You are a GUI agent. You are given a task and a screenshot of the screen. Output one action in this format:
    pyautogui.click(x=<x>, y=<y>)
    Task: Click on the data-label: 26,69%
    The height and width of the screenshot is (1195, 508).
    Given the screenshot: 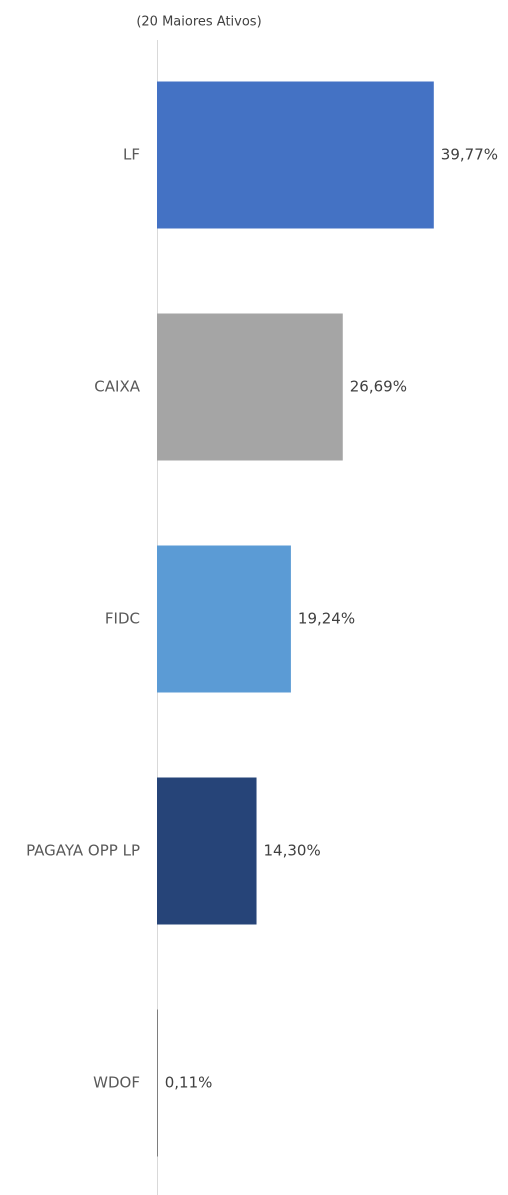 What is the action you would take?
    pyautogui.click(x=378, y=387)
    